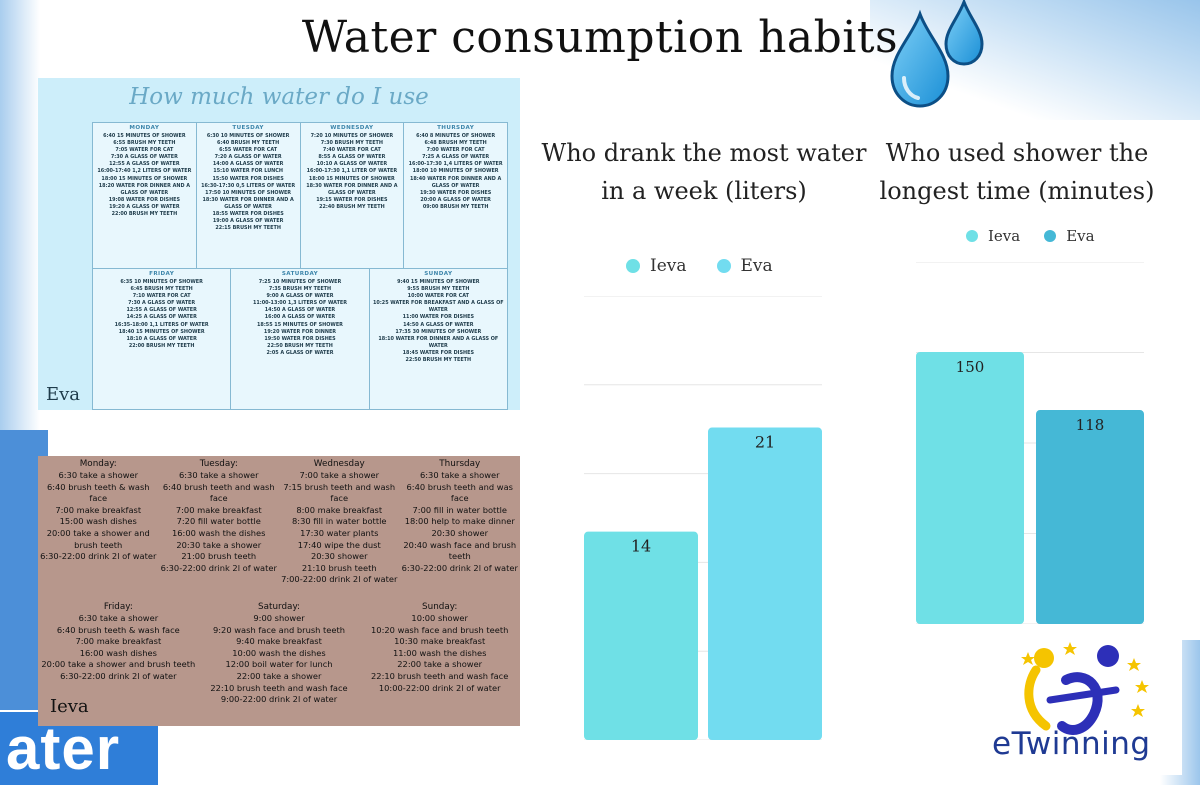 Image resolution: width=1200 pixels, height=785 pixels. What do you see at coordinates (1080, 236) in the screenshot?
I see `legend-label-eva-shower: Eva` at bounding box center [1080, 236].